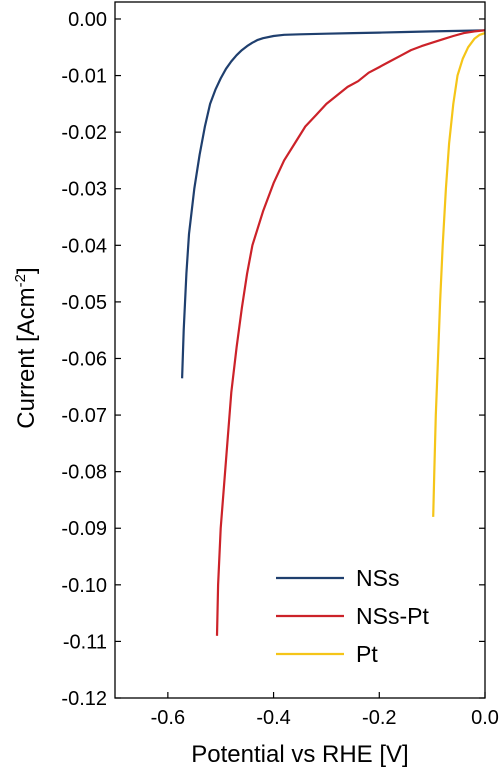 Image resolution: width=500 pixels, height=774 pixels. I want to click on x-tick-label: -0.6, so click(168, 718).